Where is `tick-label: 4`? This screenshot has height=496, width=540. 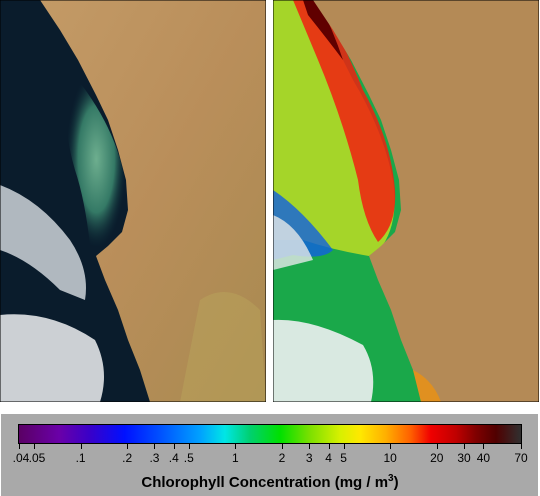 tick-label: 4 is located at coordinates (328, 458).